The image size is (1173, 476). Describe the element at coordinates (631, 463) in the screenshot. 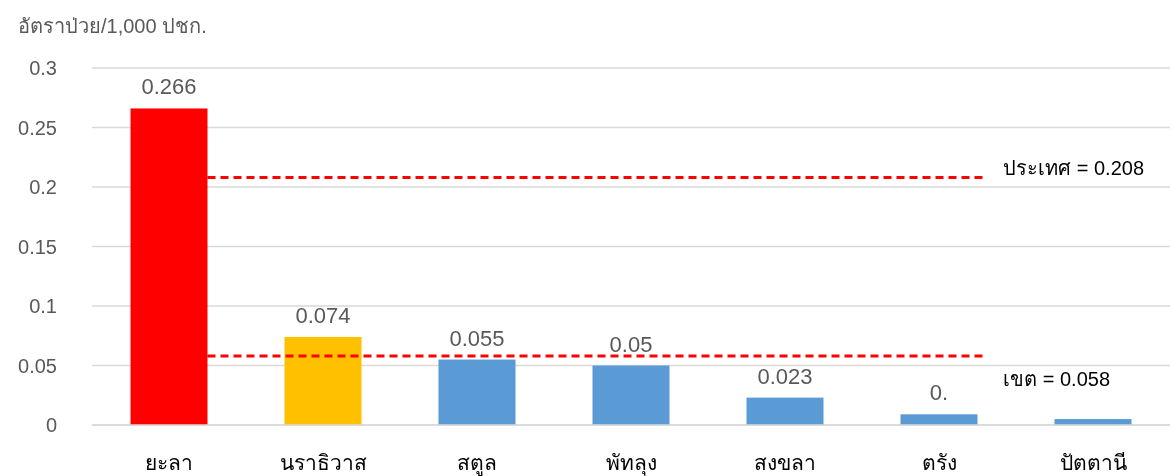

I see `x-tick-label: พัทลุง` at that location.